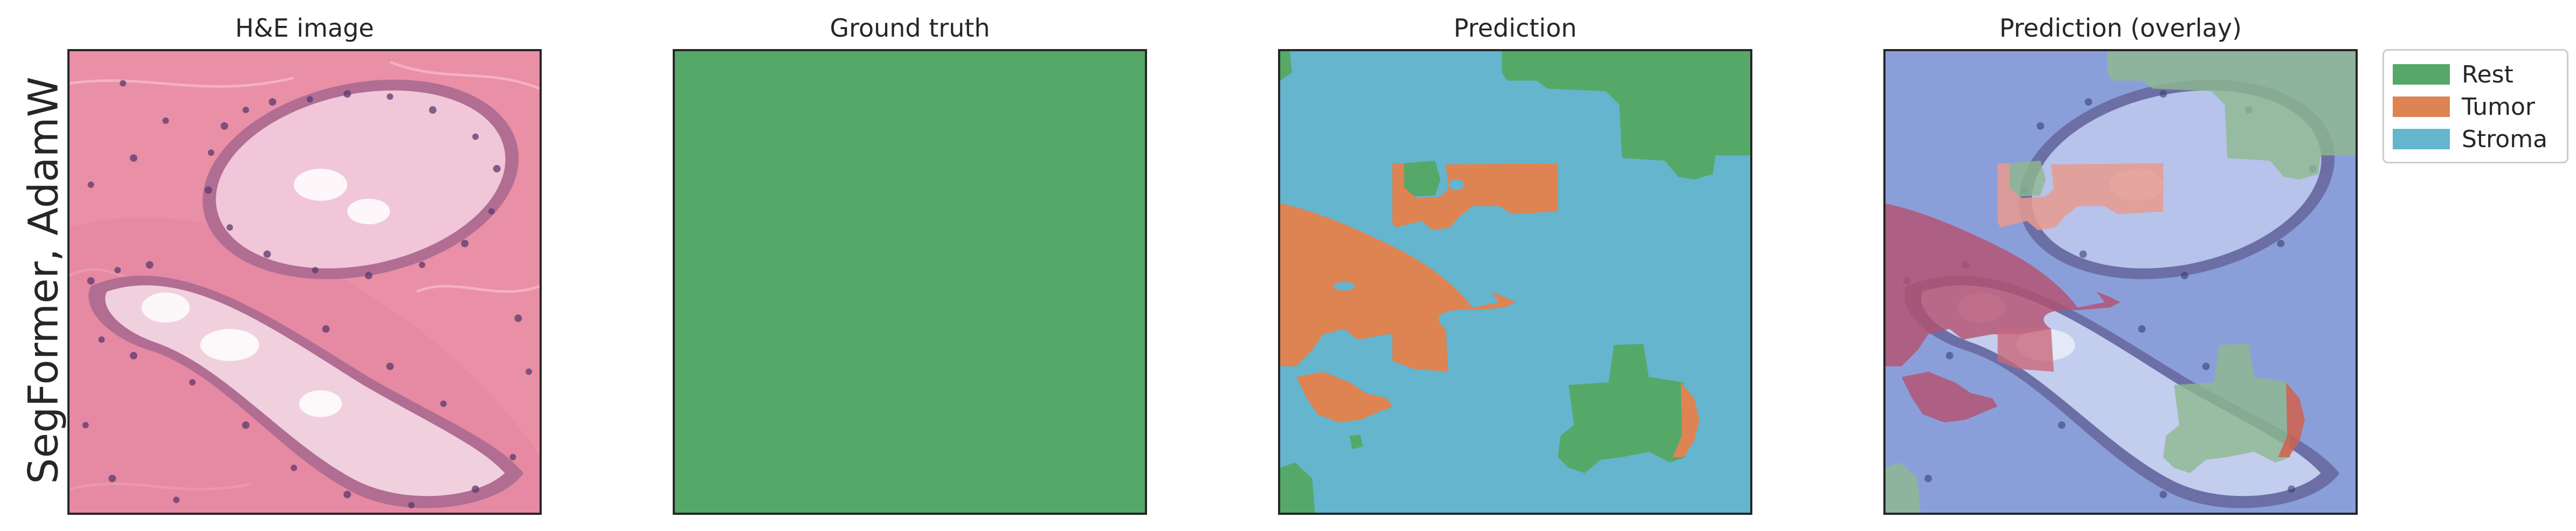 This screenshot has height=531, width=2576. What do you see at coordinates (2120, 28) in the screenshot?
I see `overlay-title: Prediction (overlay)` at bounding box center [2120, 28].